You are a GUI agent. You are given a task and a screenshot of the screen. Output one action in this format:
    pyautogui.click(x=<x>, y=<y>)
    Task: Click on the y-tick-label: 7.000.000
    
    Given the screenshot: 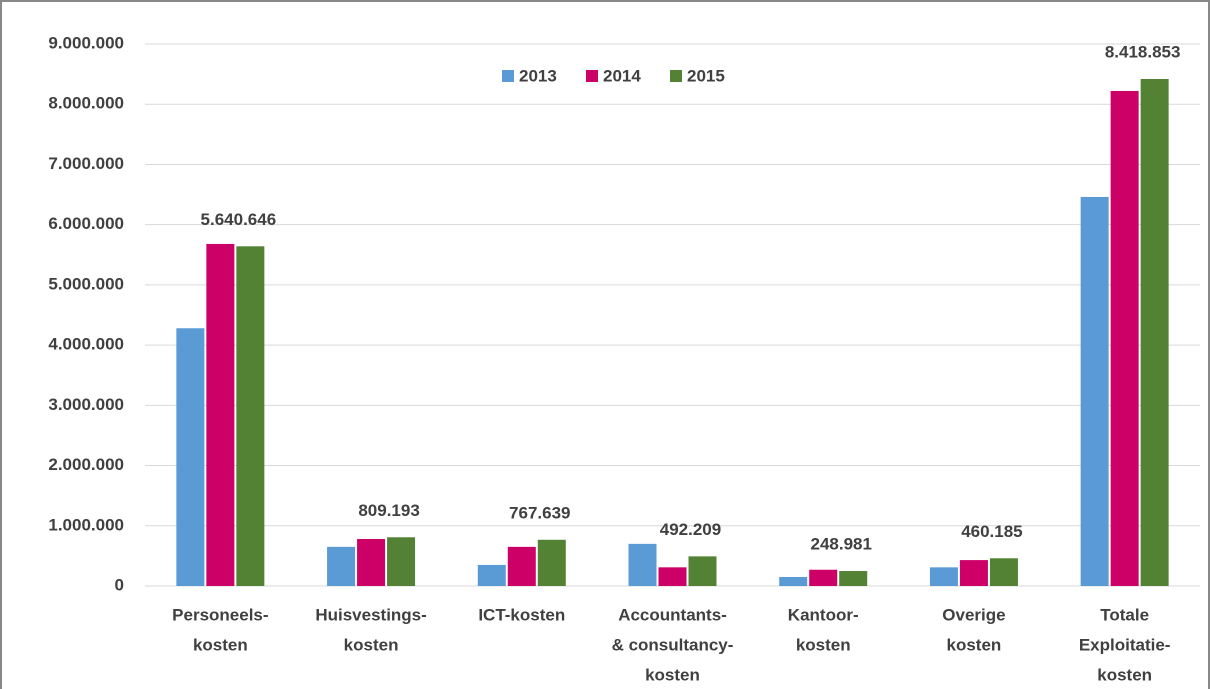 What is the action you would take?
    pyautogui.click(x=86, y=163)
    